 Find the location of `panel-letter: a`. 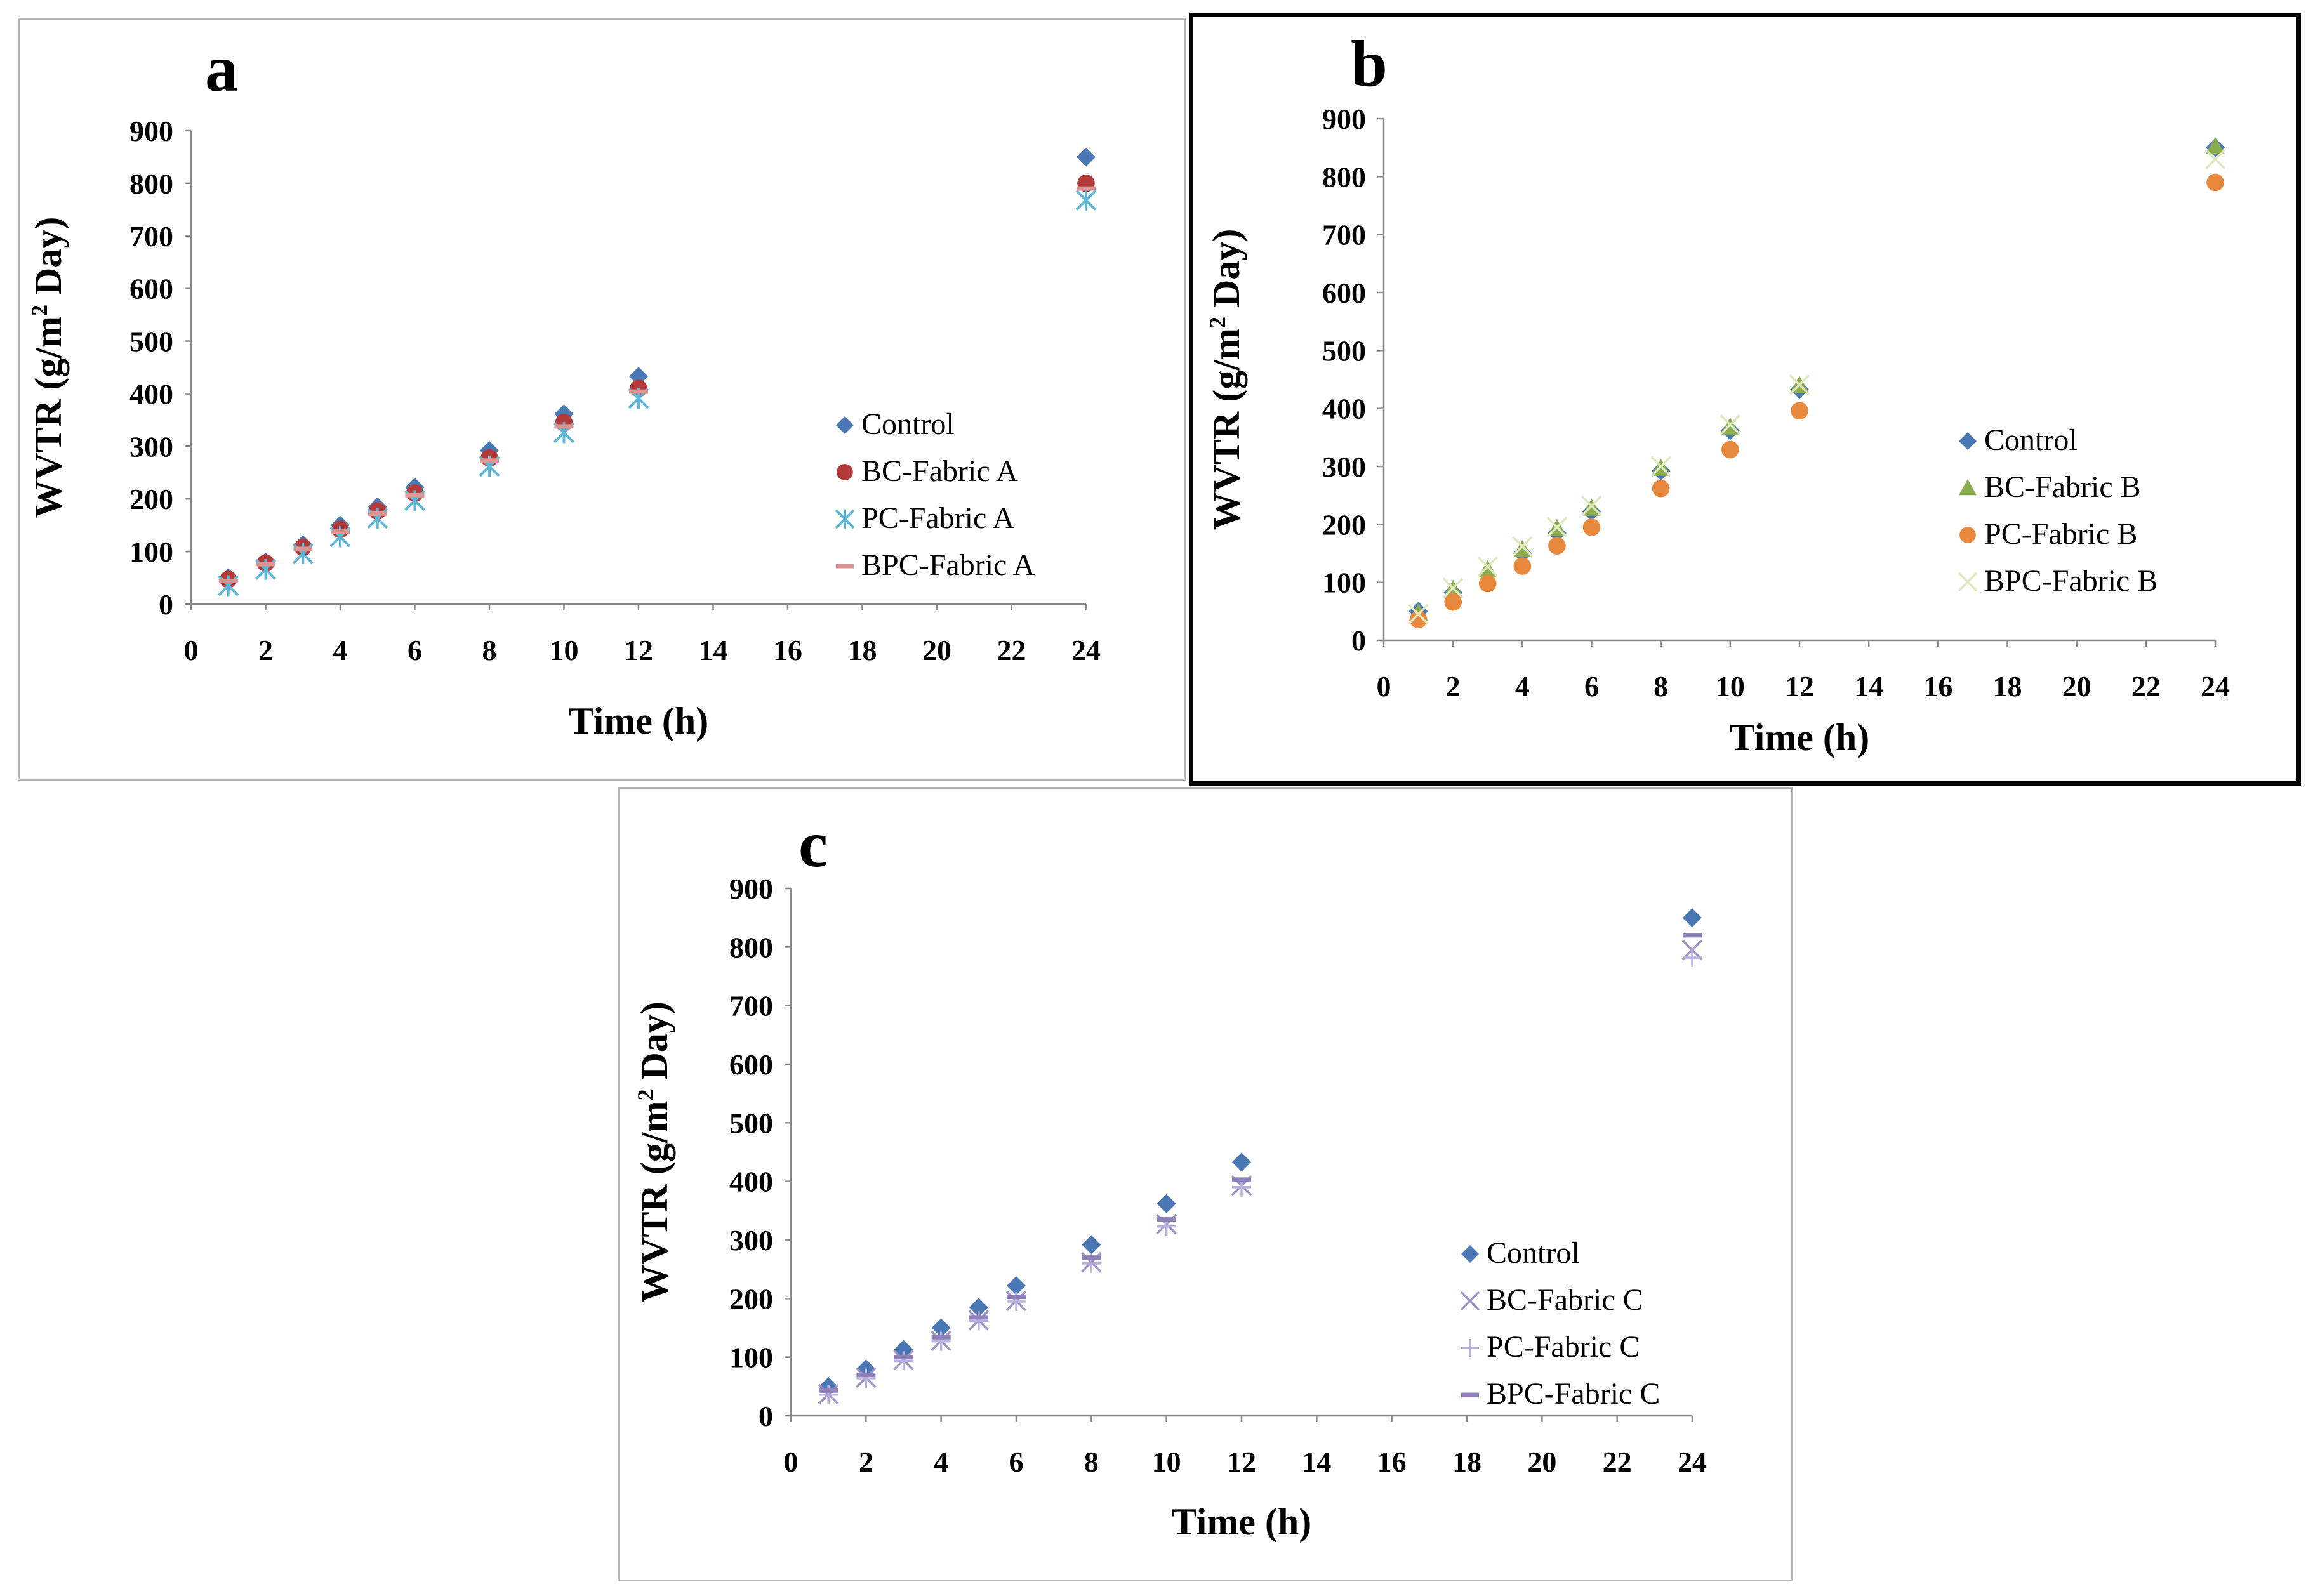

panel-letter: a is located at coordinates (221, 68).